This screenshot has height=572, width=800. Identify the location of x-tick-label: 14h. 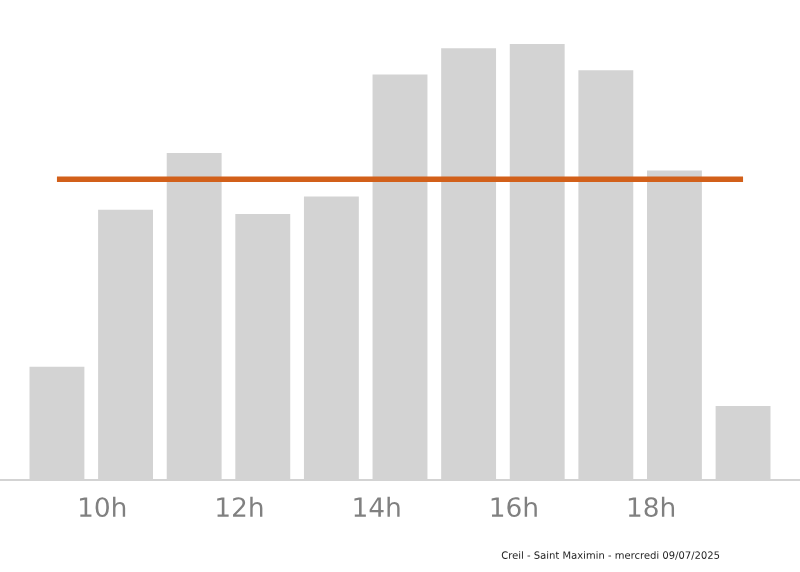
(377, 506).